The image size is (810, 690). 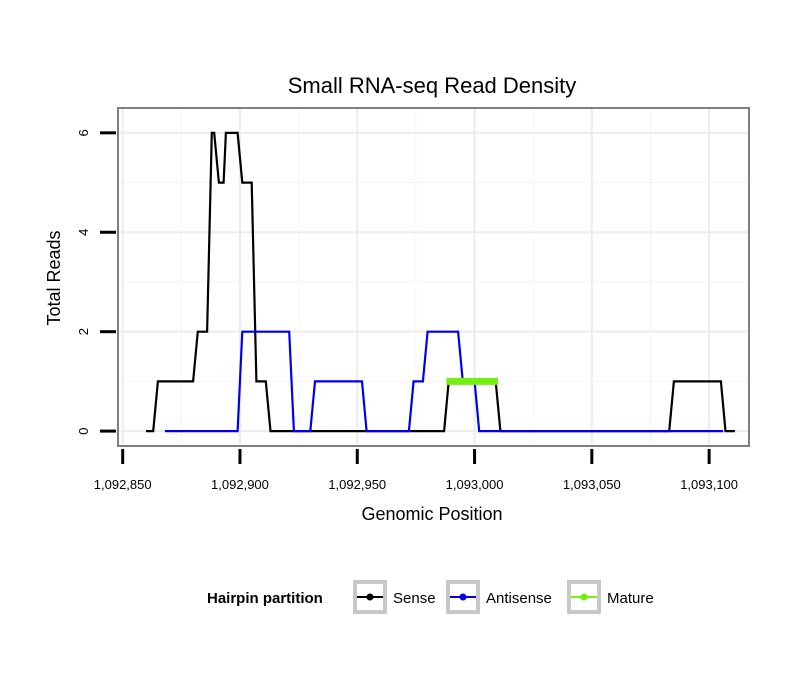 I want to click on x-tick-label: 1,093,100, so click(x=709, y=484).